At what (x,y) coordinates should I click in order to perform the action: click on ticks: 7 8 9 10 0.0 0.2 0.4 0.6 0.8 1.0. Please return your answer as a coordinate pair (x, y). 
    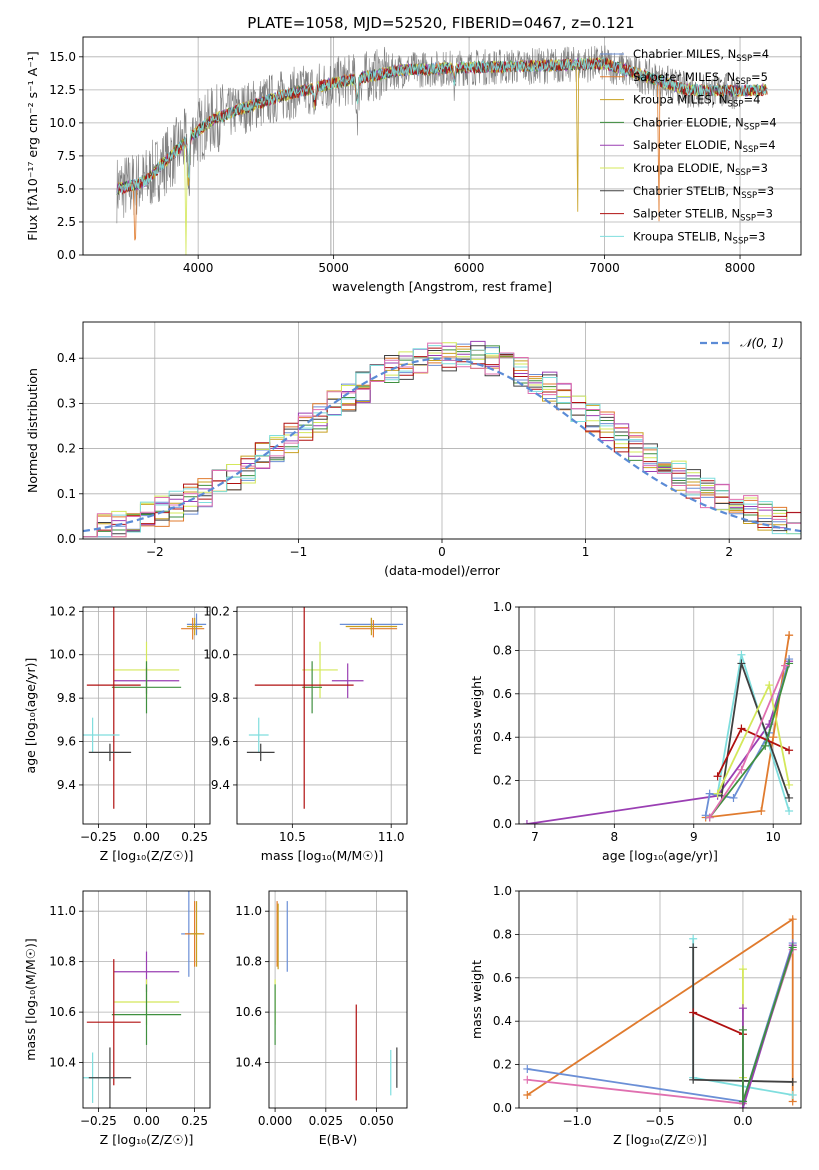
    Looking at the image, I should click on (637, 722).